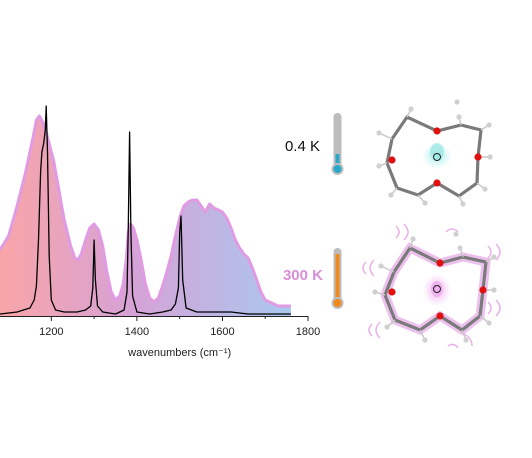 The width and height of the screenshot is (532, 458). Describe the element at coordinates (337, 278) in the screenshot. I see `thermometer-hot-icon` at that location.